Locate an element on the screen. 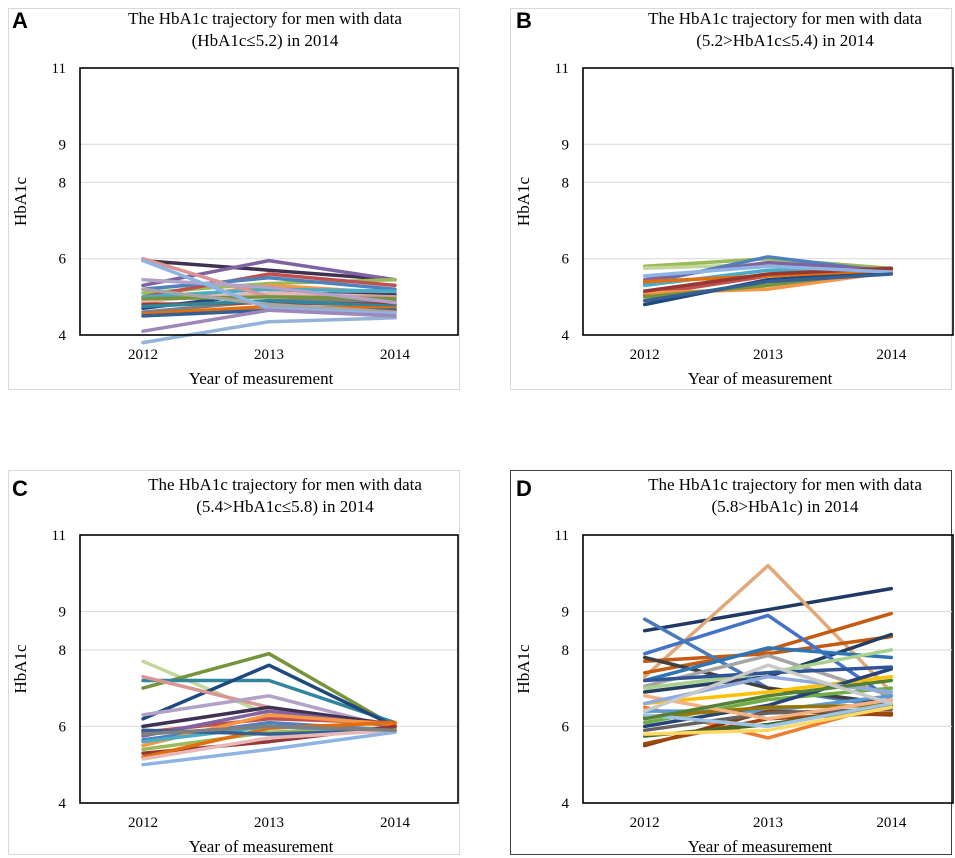  chart-b-xtick-label: 2014 is located at coordinates (891, 355).